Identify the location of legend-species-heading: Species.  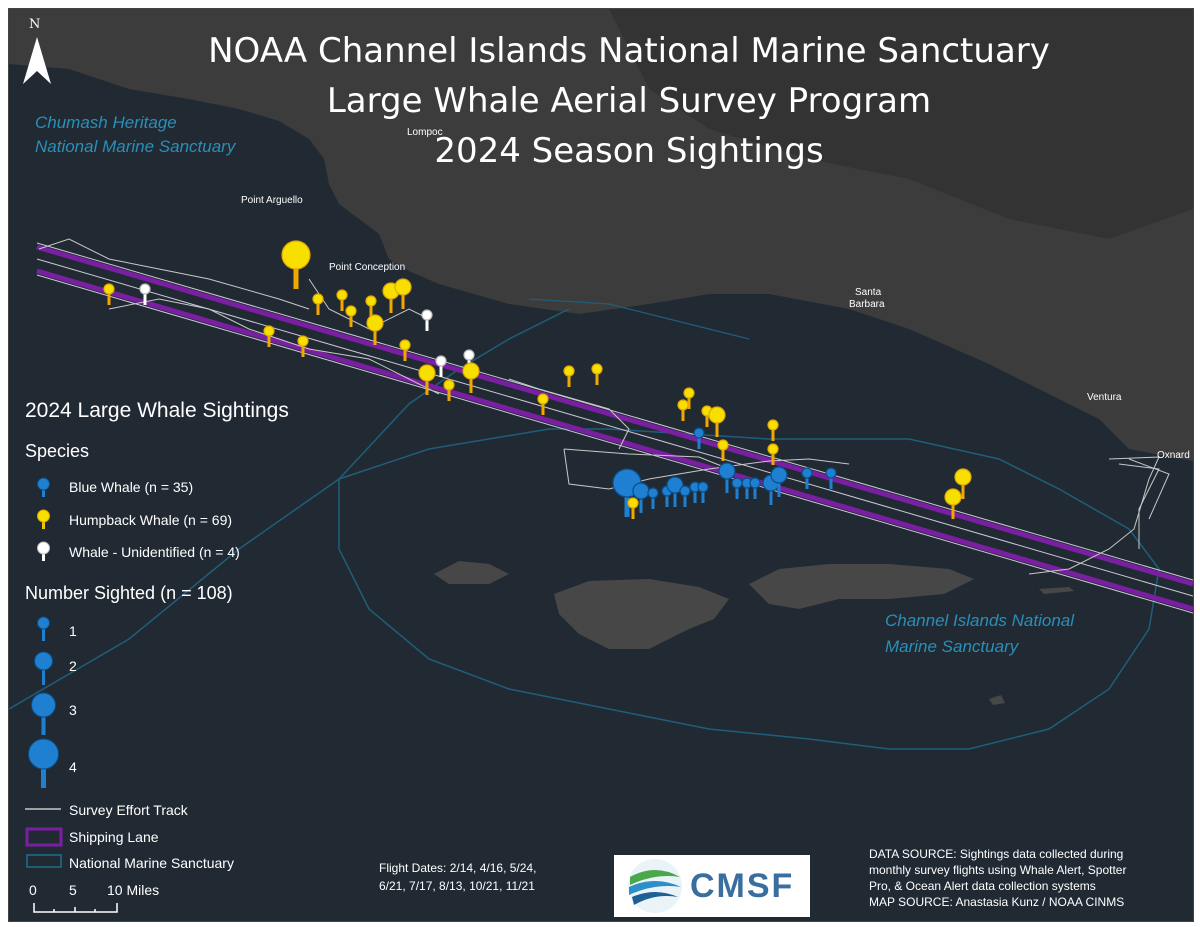
(57, 451).